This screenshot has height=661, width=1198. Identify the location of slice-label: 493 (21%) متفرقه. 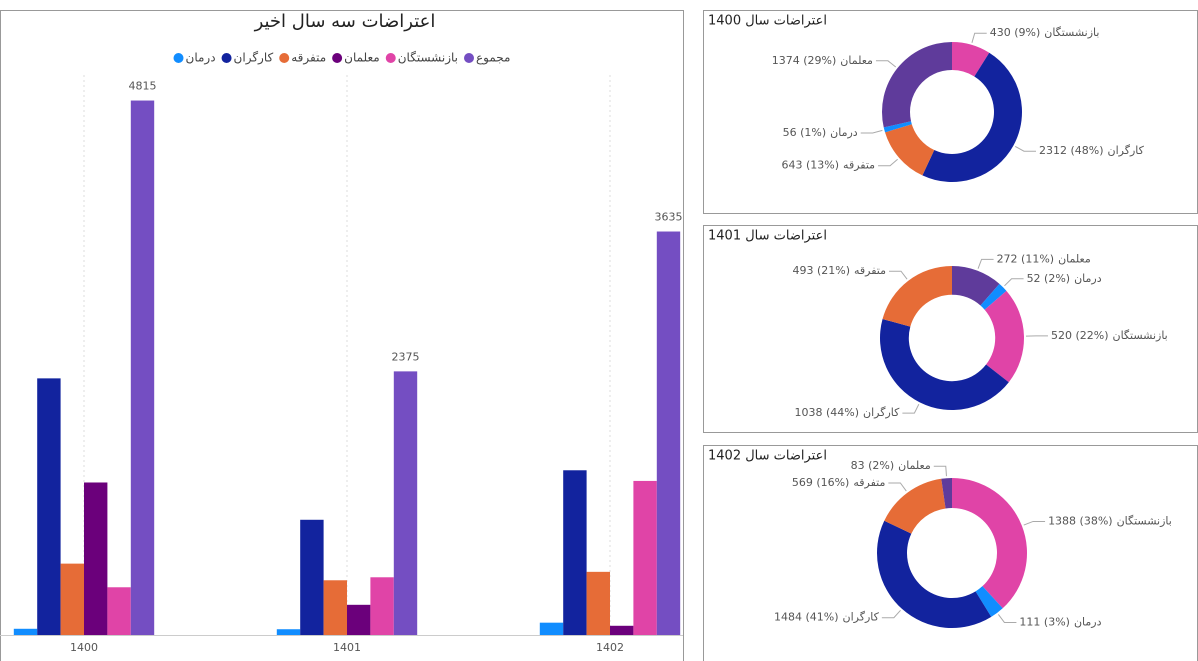
(839, 270).